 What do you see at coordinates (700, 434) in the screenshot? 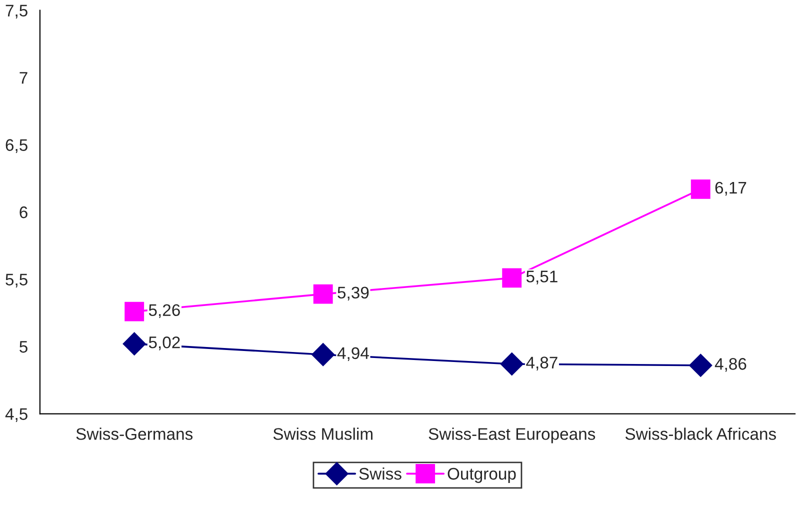
I see `x-tick-label: Swiss-black Africans` at bounding box center [700, 434].